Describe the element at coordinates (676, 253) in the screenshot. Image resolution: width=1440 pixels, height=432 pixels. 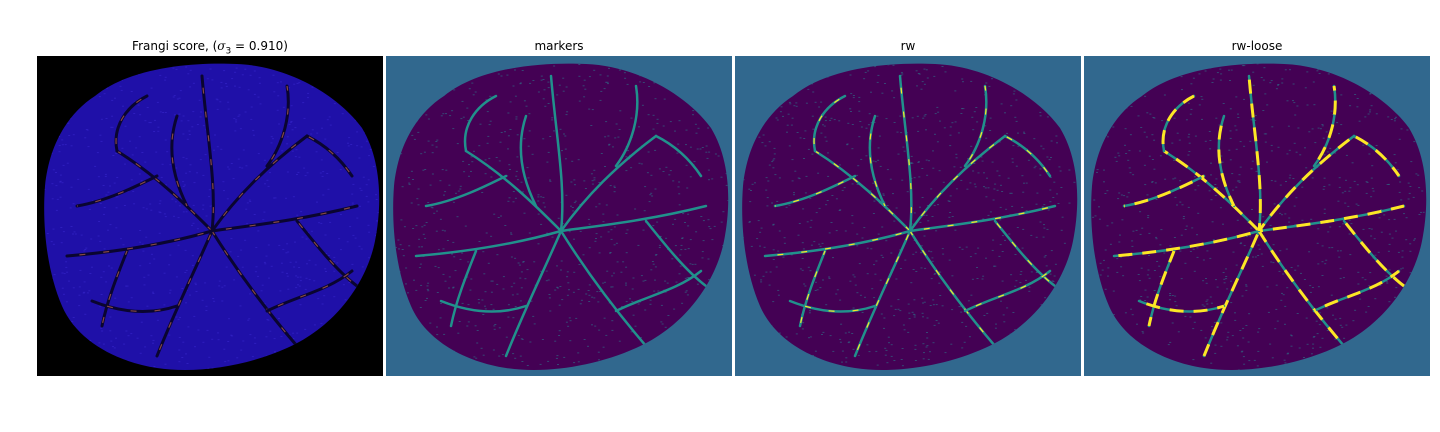
I see `vessel` at that location.